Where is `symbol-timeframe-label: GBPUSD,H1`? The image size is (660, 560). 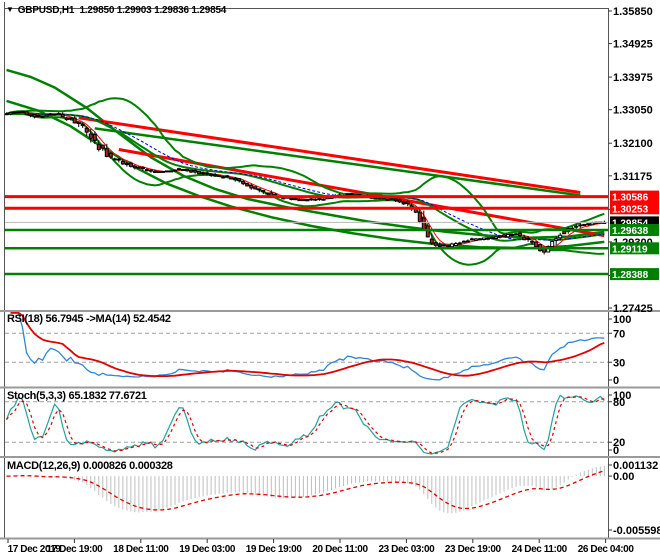
symbol-timeframe-label: GBPUSD,H1 is located at coordinates (46, 10).